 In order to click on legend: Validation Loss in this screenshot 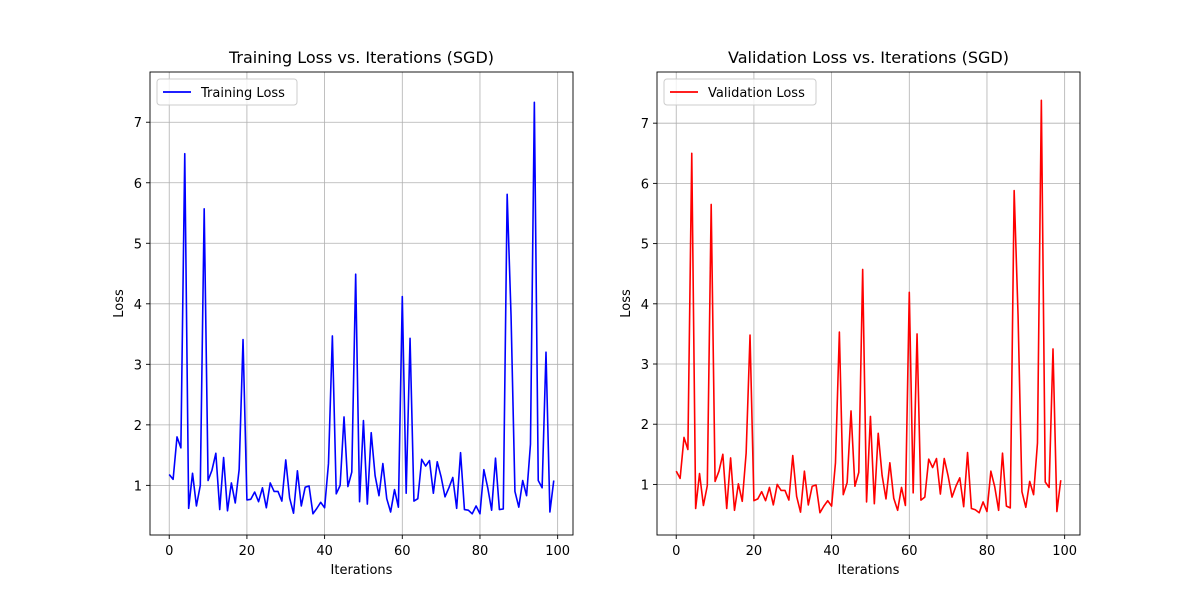, I will do `click(740, 92)`.